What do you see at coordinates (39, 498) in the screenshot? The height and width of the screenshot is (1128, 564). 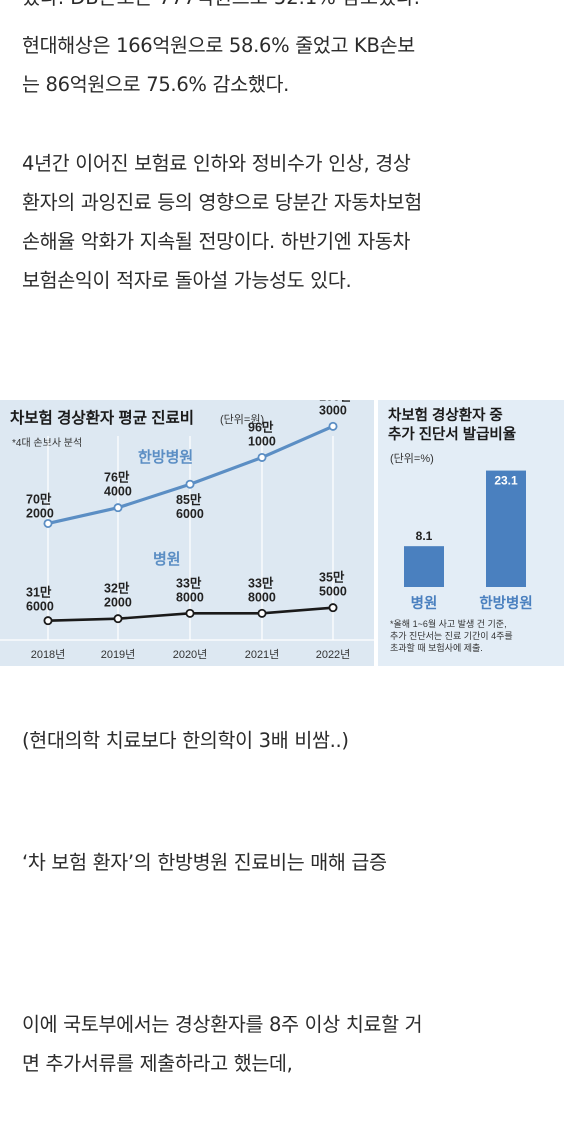 I see `data-label: 70만` at bounding box center [39, 498].